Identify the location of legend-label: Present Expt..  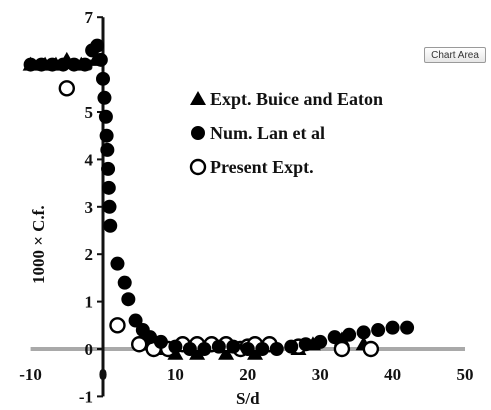
(262, 167).